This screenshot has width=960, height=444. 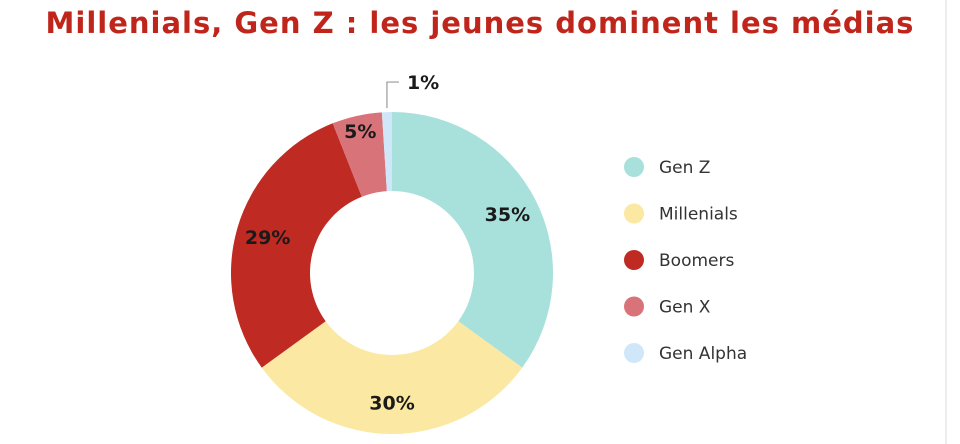 I want to click on slice-label-boomers: 29%, so click(x=267, y=238).